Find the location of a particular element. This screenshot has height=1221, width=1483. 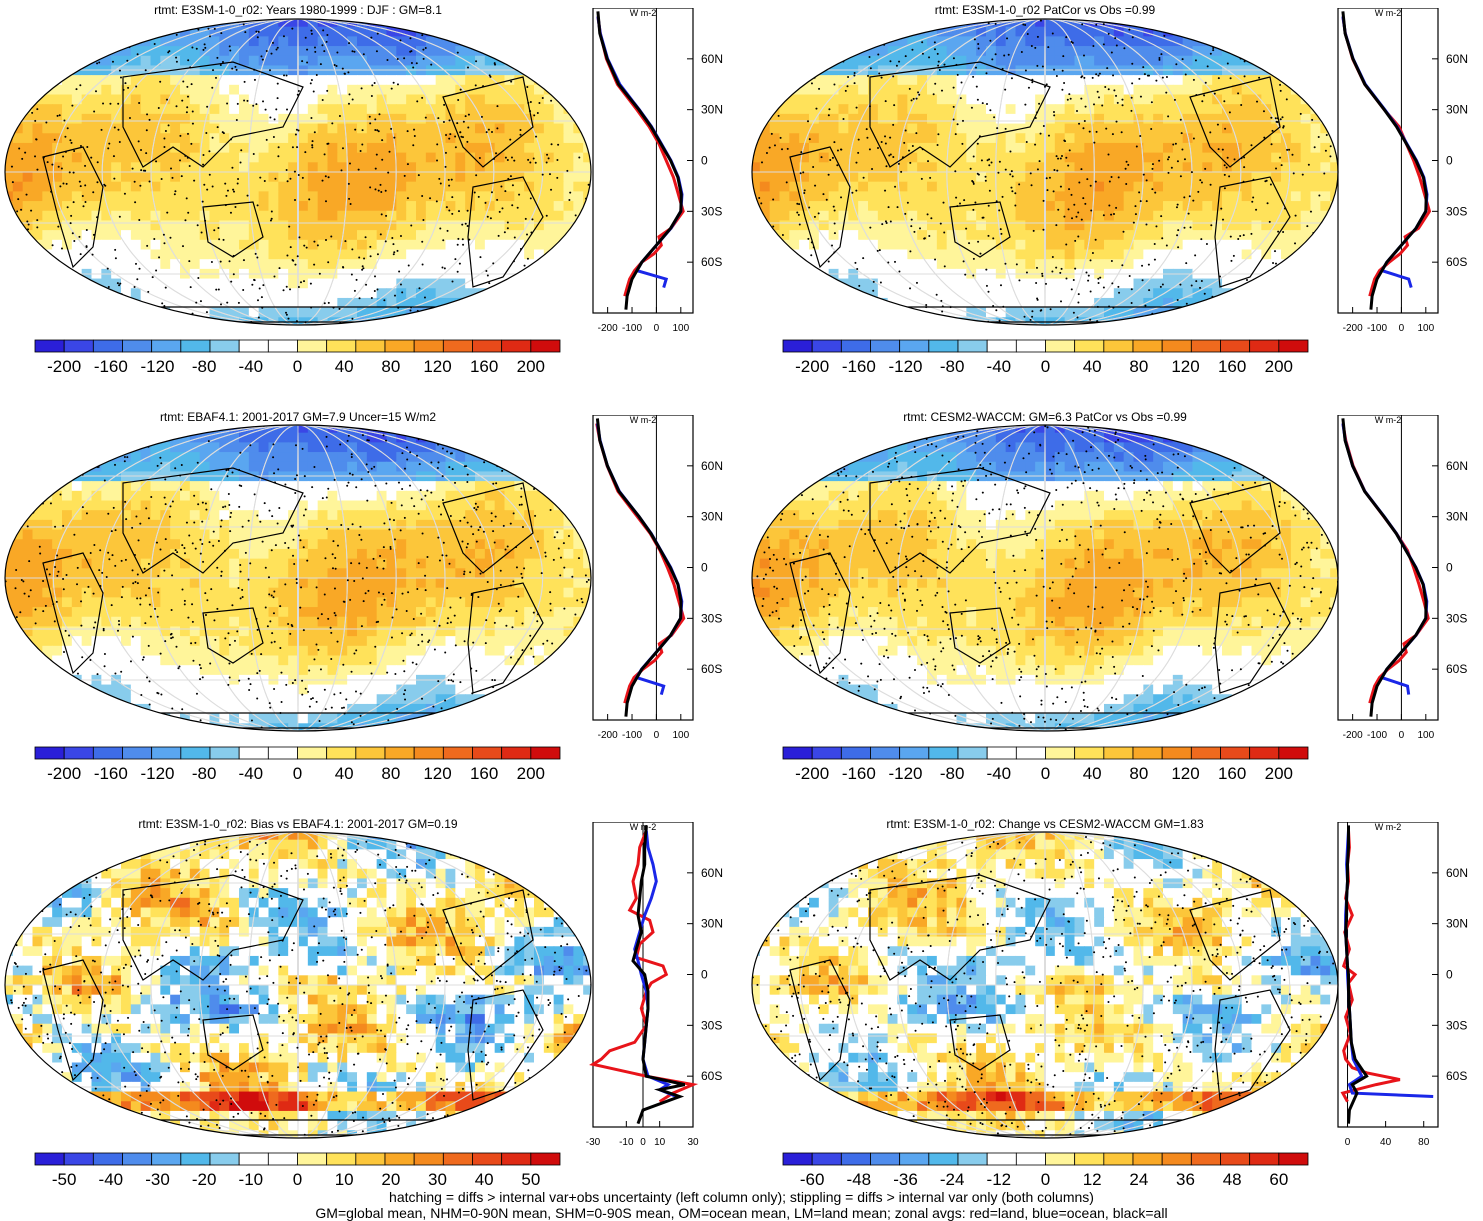

zonal-x-tick-label: 30 is located at coordinates (693, 1142).